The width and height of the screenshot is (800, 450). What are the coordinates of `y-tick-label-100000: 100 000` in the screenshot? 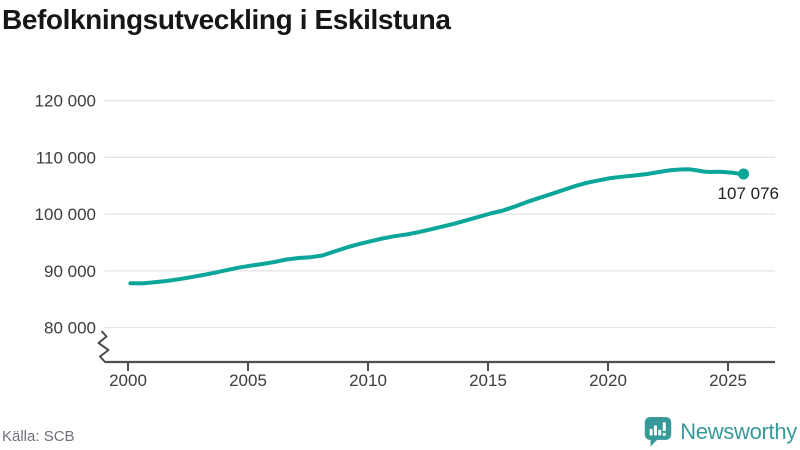 It's located at (65, 214).